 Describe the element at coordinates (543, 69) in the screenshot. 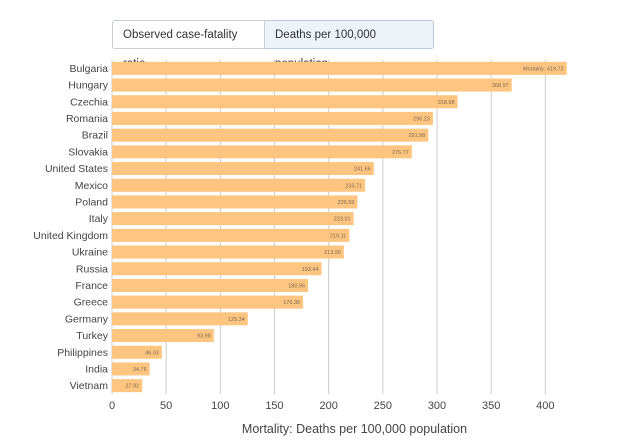

I see `value-label: Mortality: 419.72` at that location.